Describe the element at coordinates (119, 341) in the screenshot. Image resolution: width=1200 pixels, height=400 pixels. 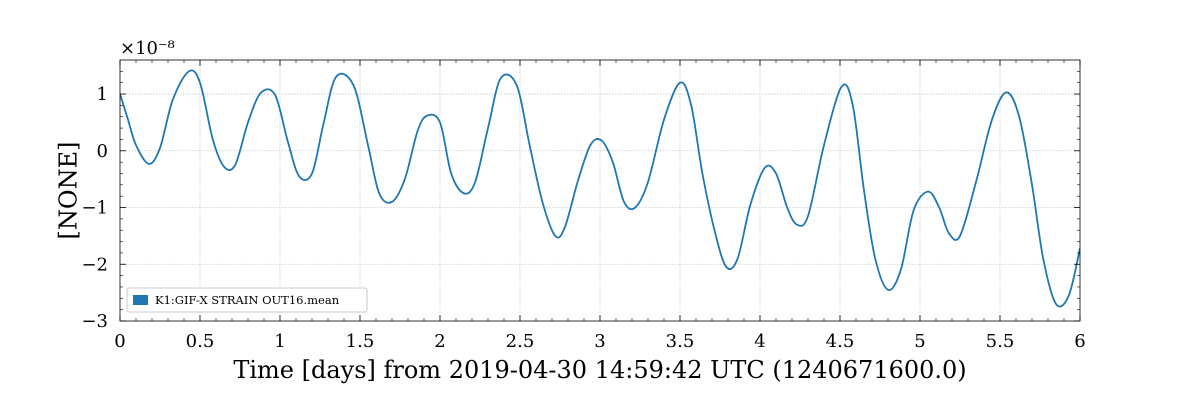
I see `x-tick-label: 0` at that location.